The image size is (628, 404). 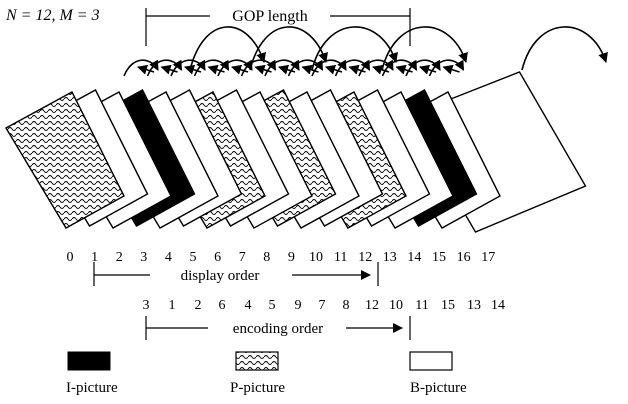 What do you see at coordinates (52, 15) in the screenshot?
I see `gop-parameters: N = 12, M = 3` at bounding box center [52, 15].